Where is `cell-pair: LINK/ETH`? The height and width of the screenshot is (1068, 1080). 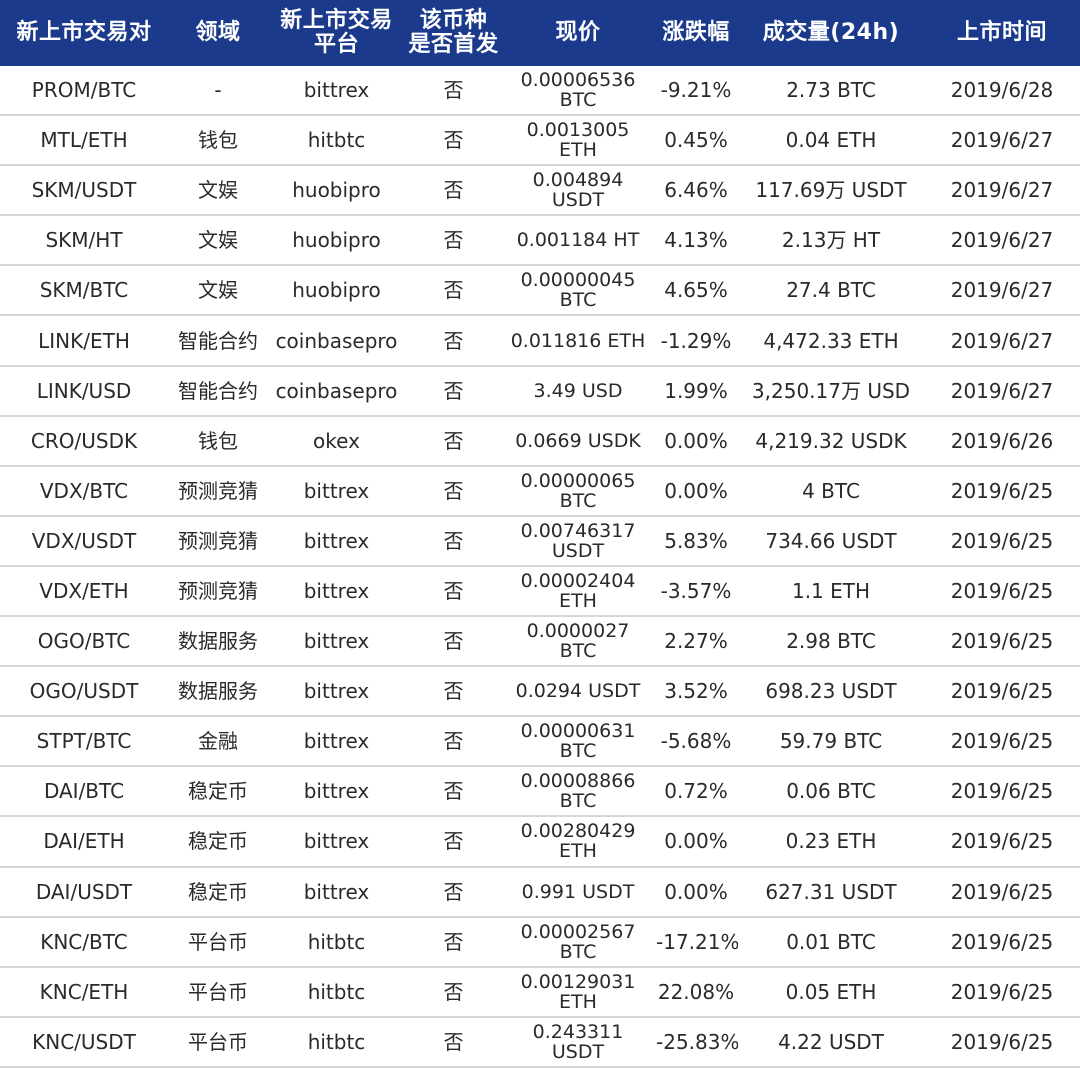 cell-pair: LINK/ETH is located at coordinates (84, 341).